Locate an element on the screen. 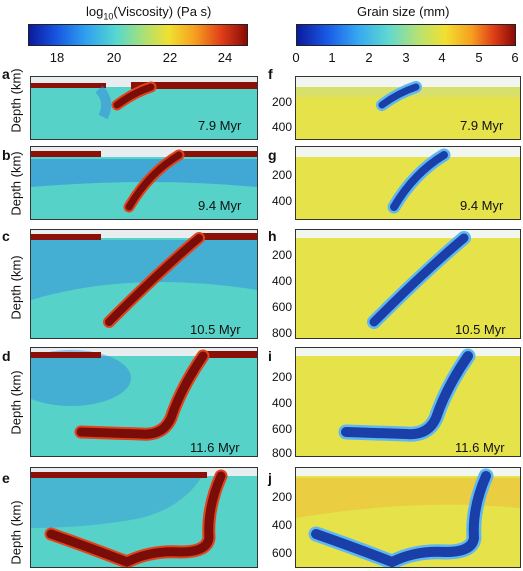 This screenshot has height=571, width=523. viscosity-title-sub: 10 is located at coordinates (108, 16).